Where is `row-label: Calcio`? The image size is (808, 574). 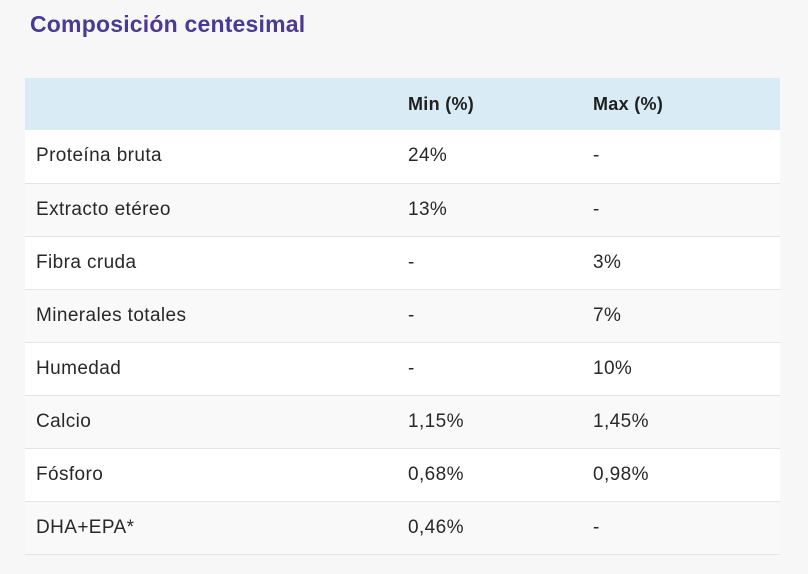 row-label: Calcio is located at coordinates (64, 421).